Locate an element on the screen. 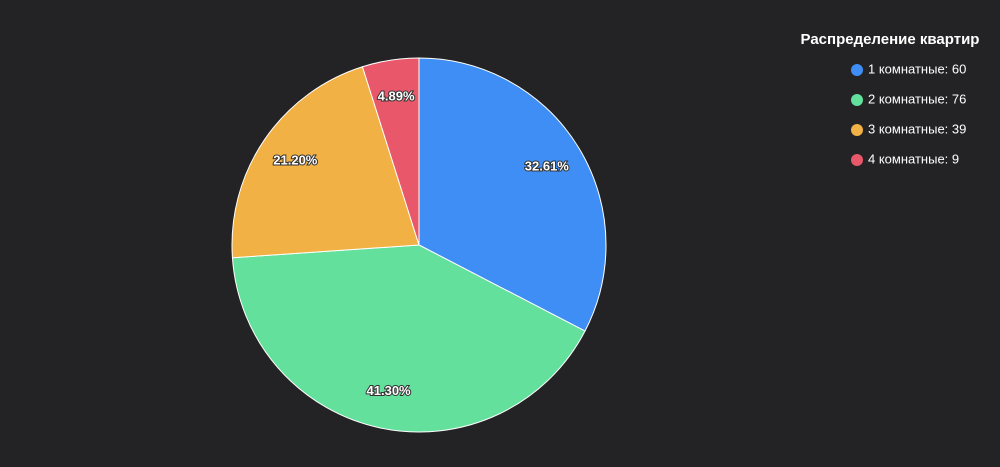 This screenshot has height=467, width=1000. data-label: 32.61% is located at coordinates (547, 166).